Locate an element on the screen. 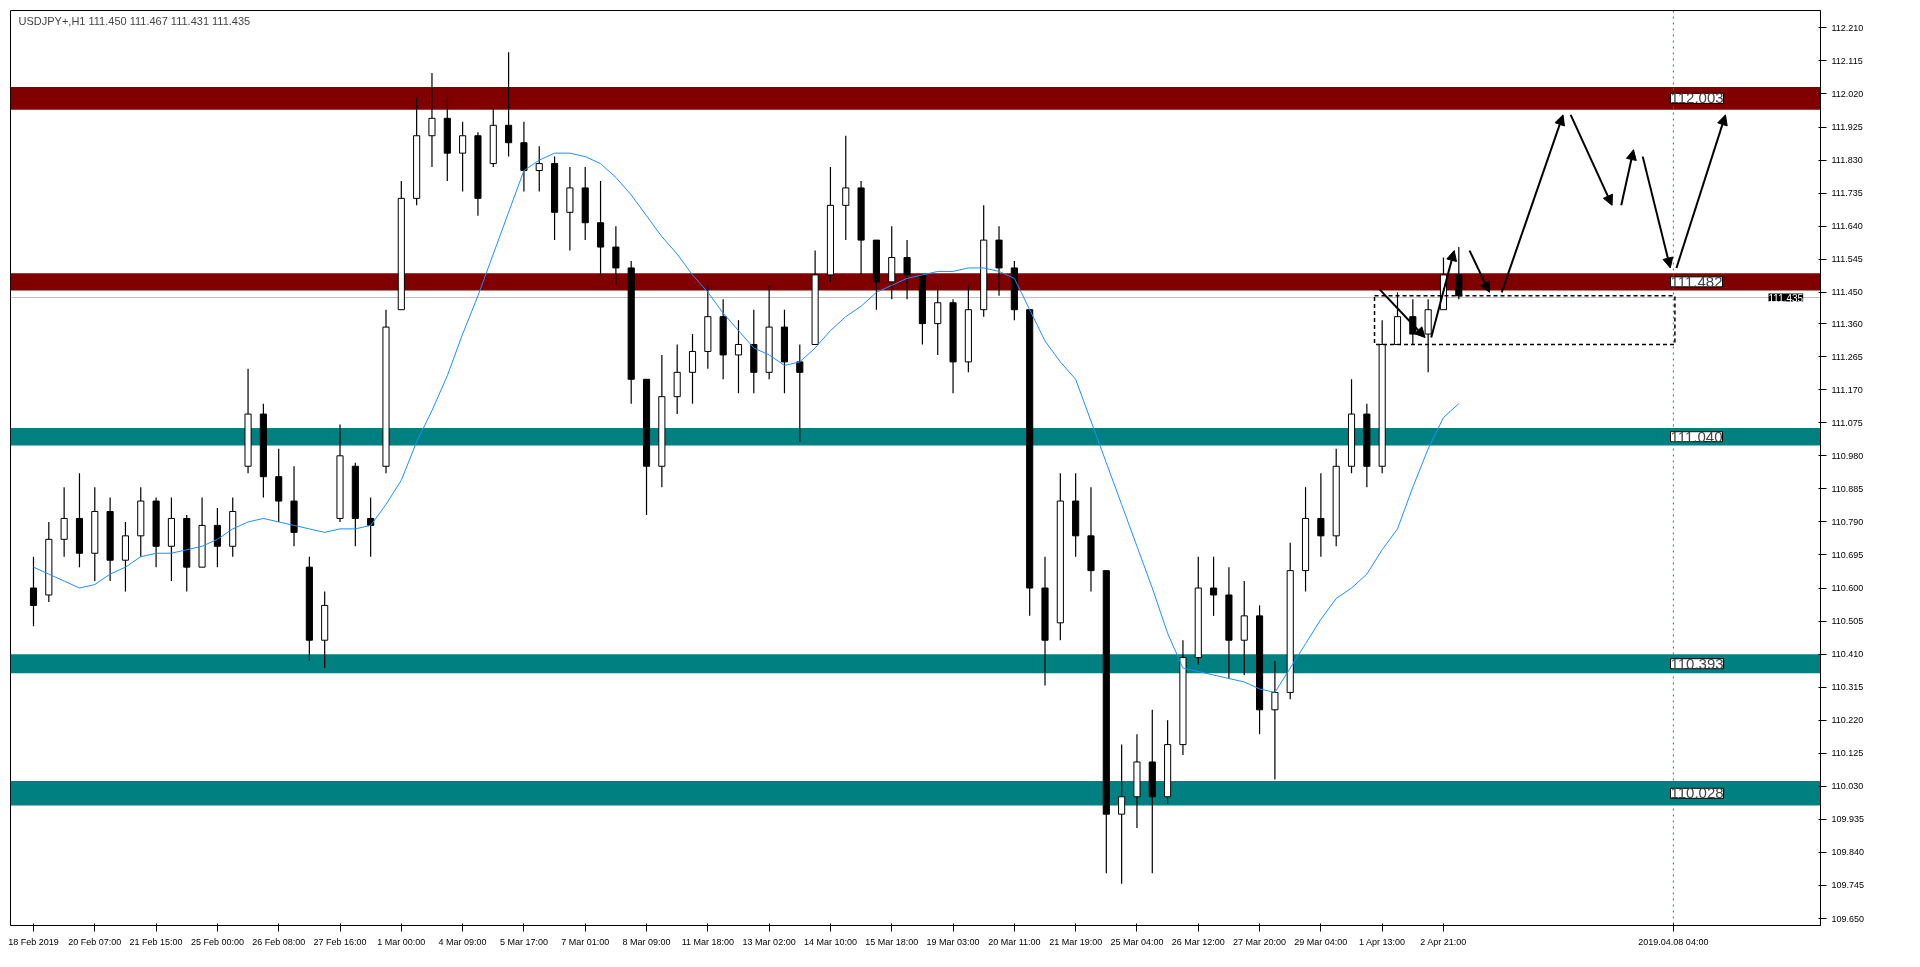  y-tick-label: 111.735 is located at coordinates (1847, 193).